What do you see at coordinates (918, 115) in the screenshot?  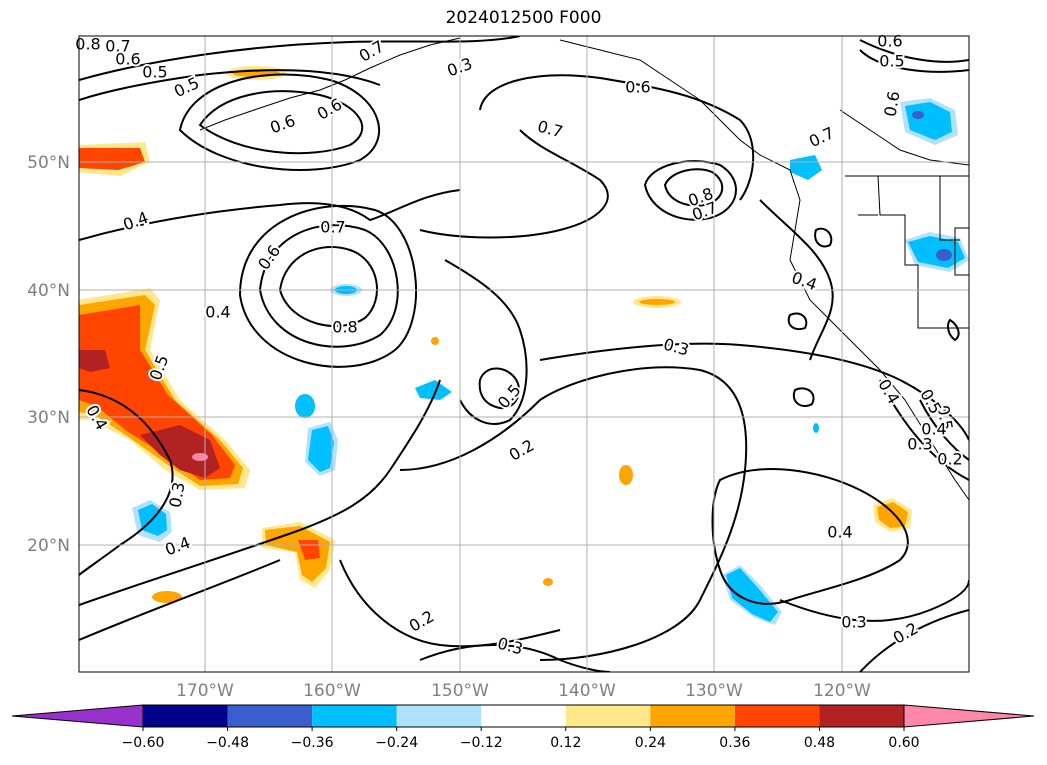 I see `shade-ne-blue3` at bounding box center [918, 115].